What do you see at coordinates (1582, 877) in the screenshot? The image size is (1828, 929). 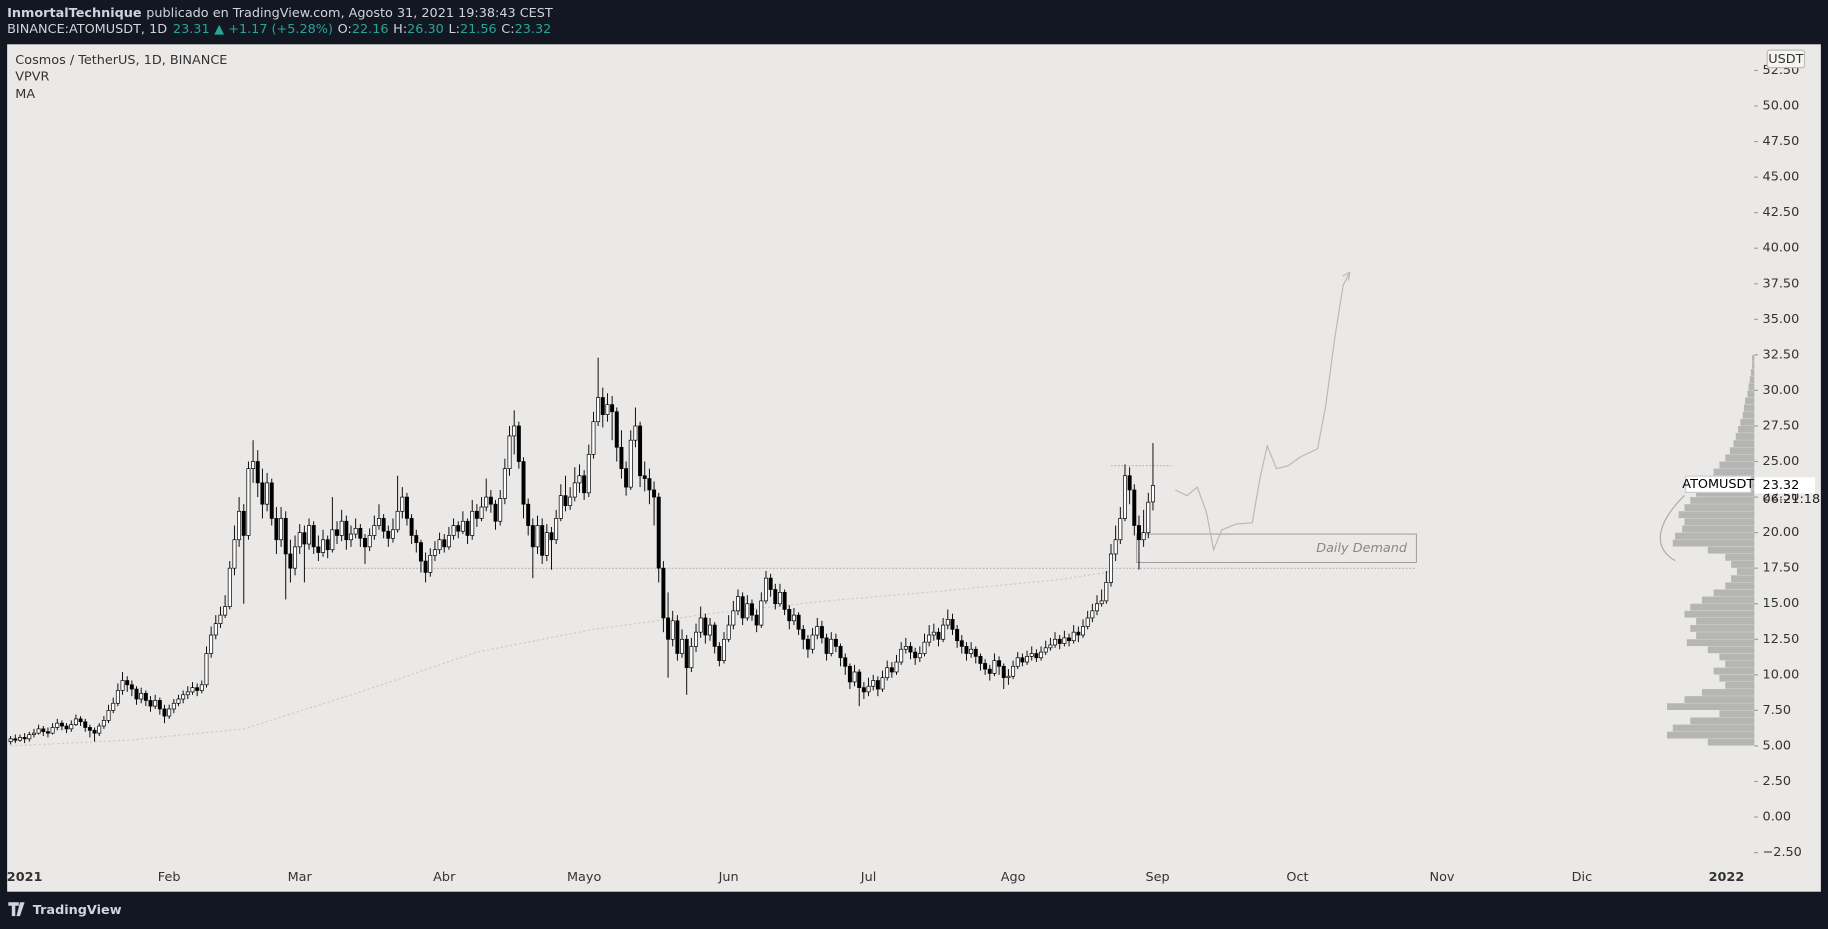 I see `x-tick-label: Dic` at bounding box center [1582, 877].